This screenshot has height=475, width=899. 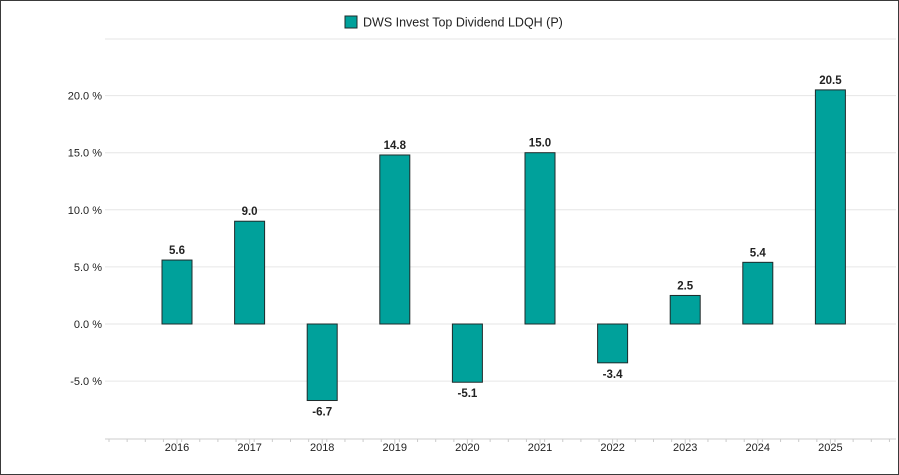 I want to click on x-tick-label: 2019, so click(x=395, y=448).